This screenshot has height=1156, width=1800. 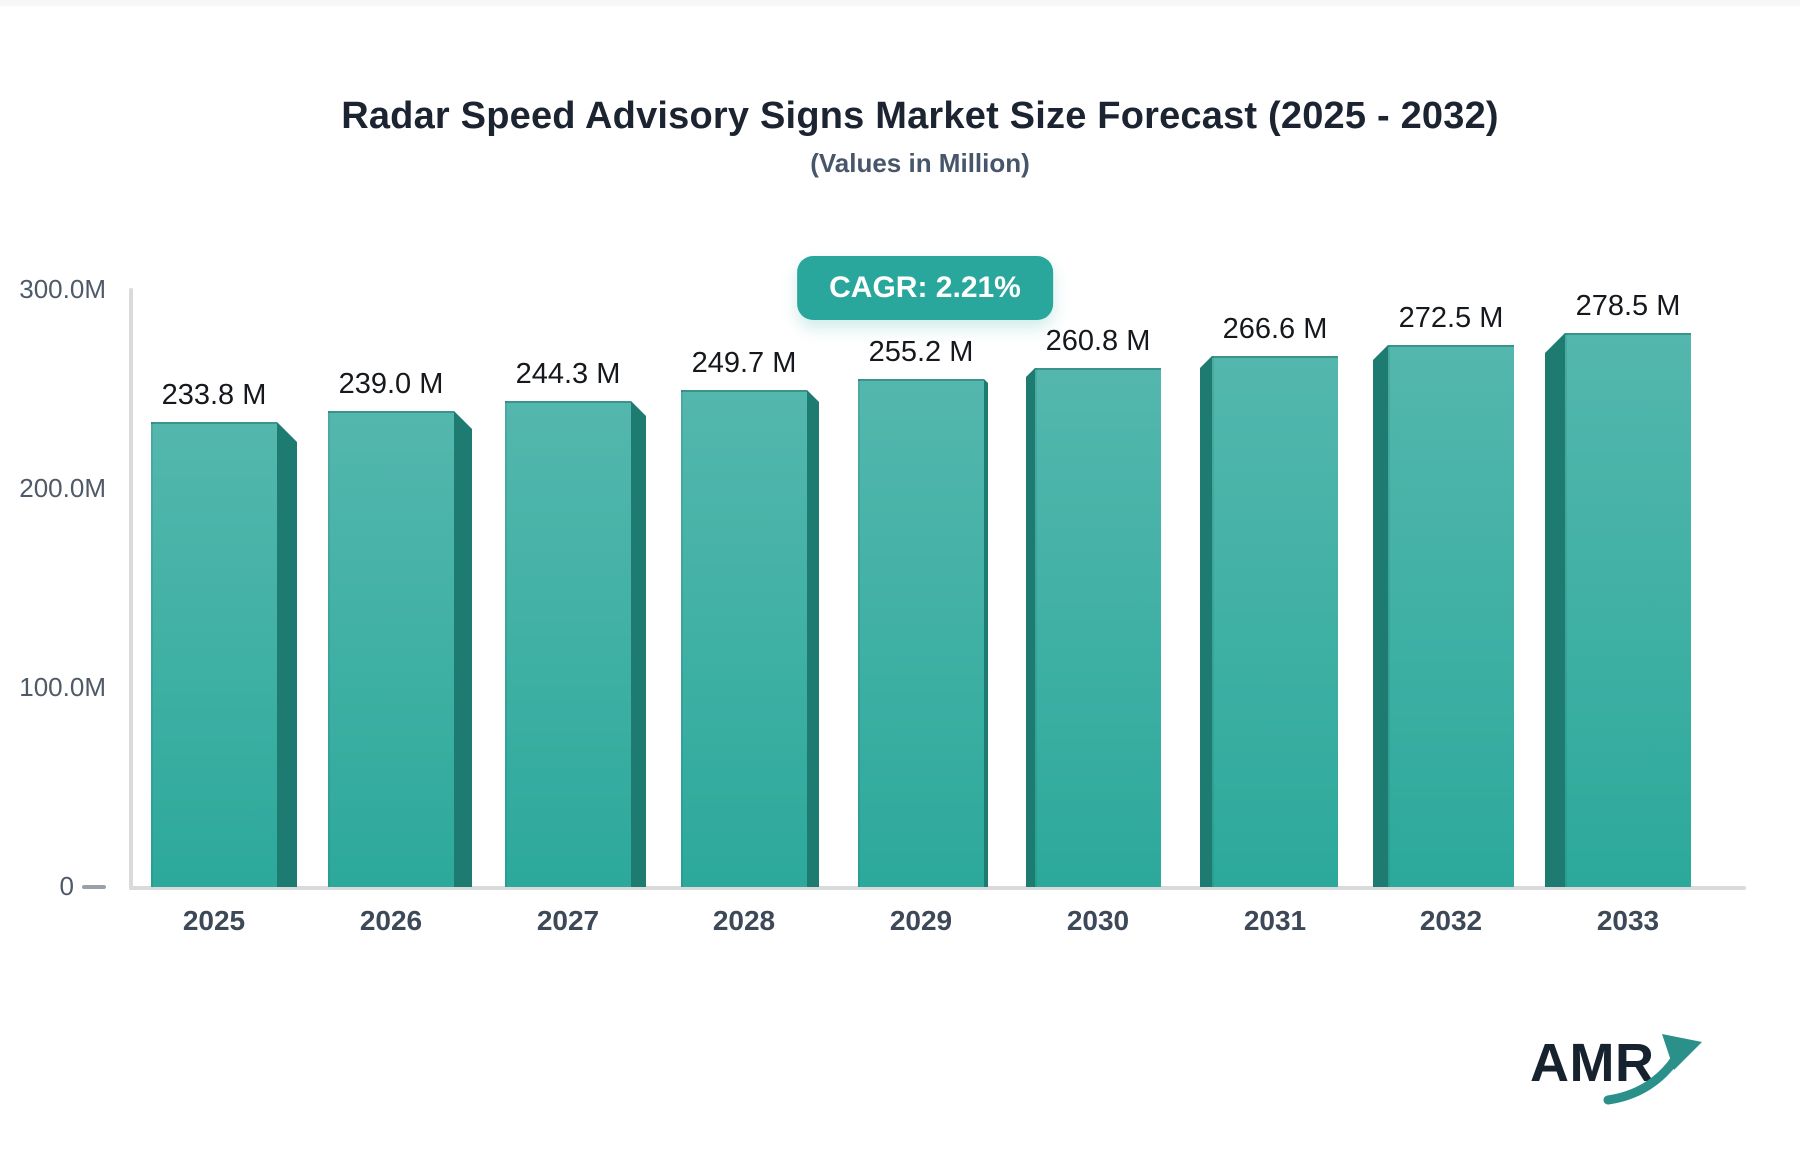 What do you see at coordinates (1275, 621) in the screenshot?
I see `bar-face-2031` at bounding box center [1275, 621].